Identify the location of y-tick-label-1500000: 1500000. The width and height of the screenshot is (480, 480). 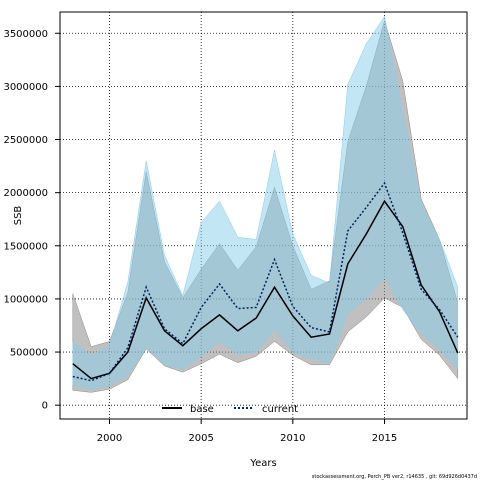
(25, 246).